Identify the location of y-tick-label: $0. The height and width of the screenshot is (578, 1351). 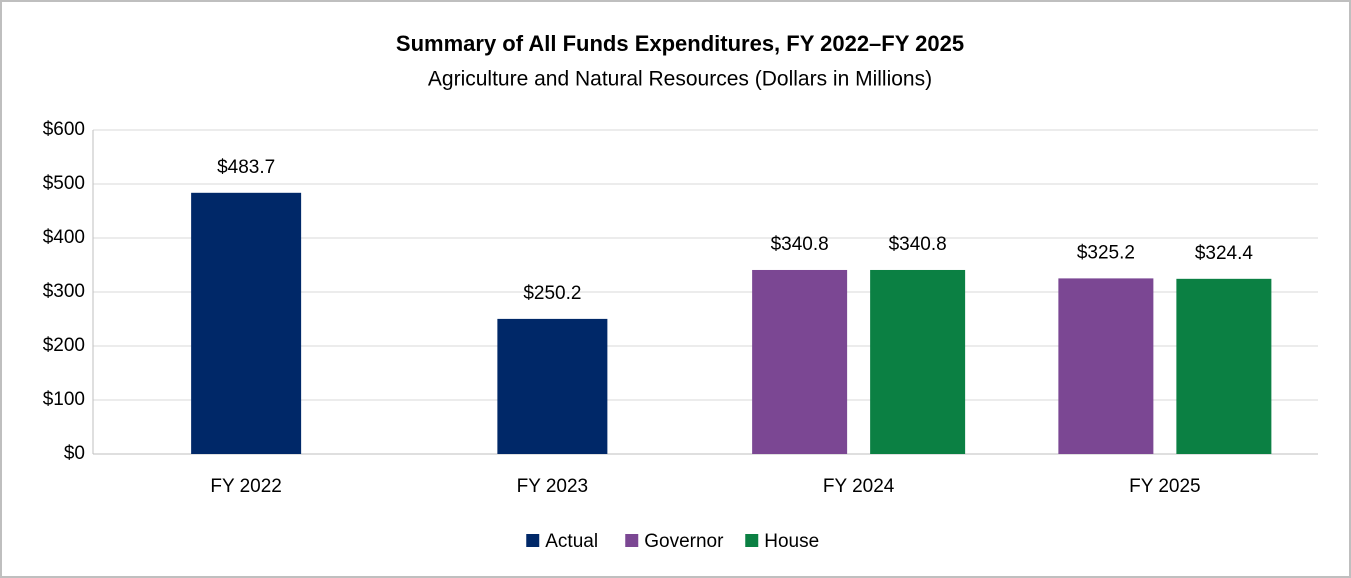
(74, 453).